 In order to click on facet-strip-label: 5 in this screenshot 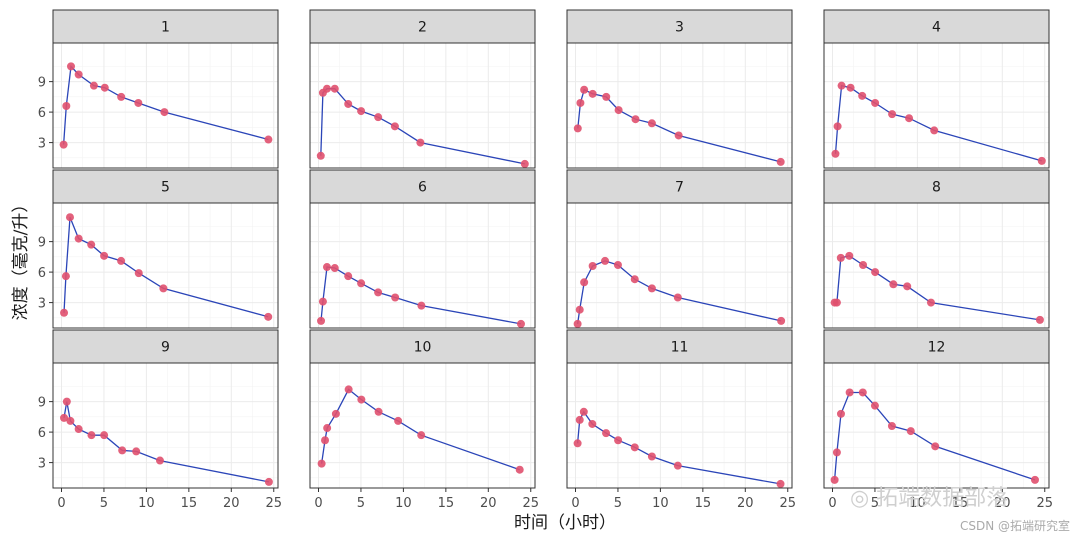, I will do `click(165, 188)`.